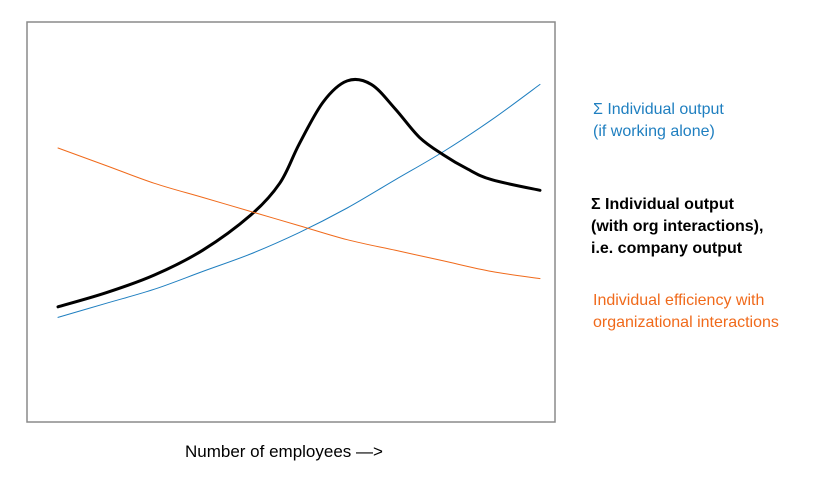  Describe the element at coordinates (284, 451) in the screenshot. I see `x-axis-label: Number of employees —>` at that location.